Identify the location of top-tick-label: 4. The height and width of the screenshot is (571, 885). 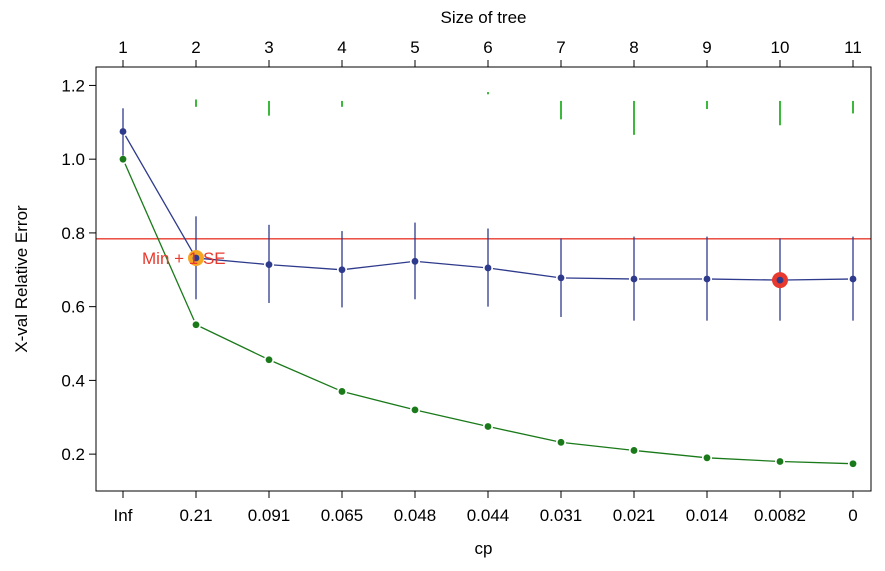
(341, 47).